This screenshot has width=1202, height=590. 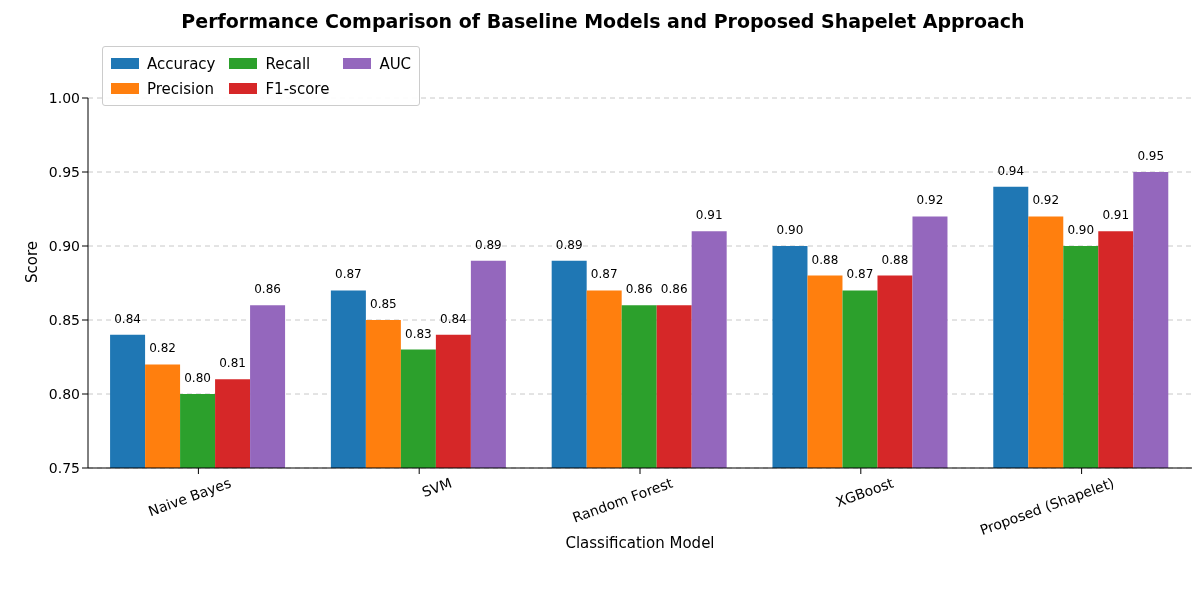 What do you see at coordinates (64, 467) in the screenshot?
I see `y-tick-label: 0.75` at bounding box center [64, 467].